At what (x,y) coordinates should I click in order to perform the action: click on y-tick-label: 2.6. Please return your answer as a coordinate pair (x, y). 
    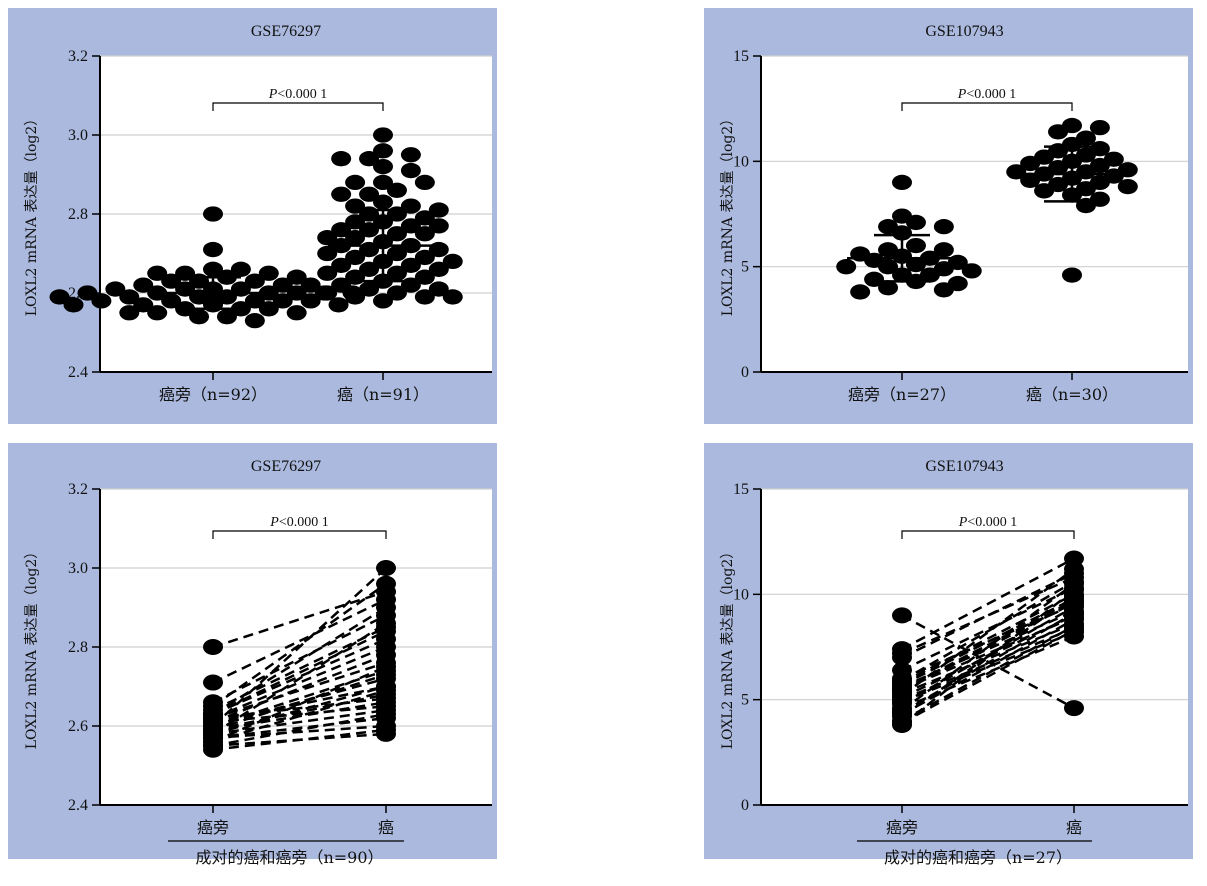
    Looking at the image, I should click on (78, 726).